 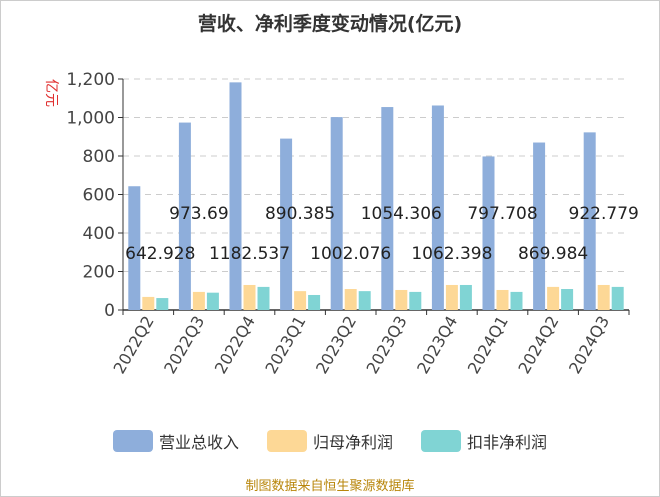 What do you see at coordinates (330, 486) in the screenshot?
I see `source-note: 制图数据来自恒生聚源数据库` at bounding box center [330, 486].